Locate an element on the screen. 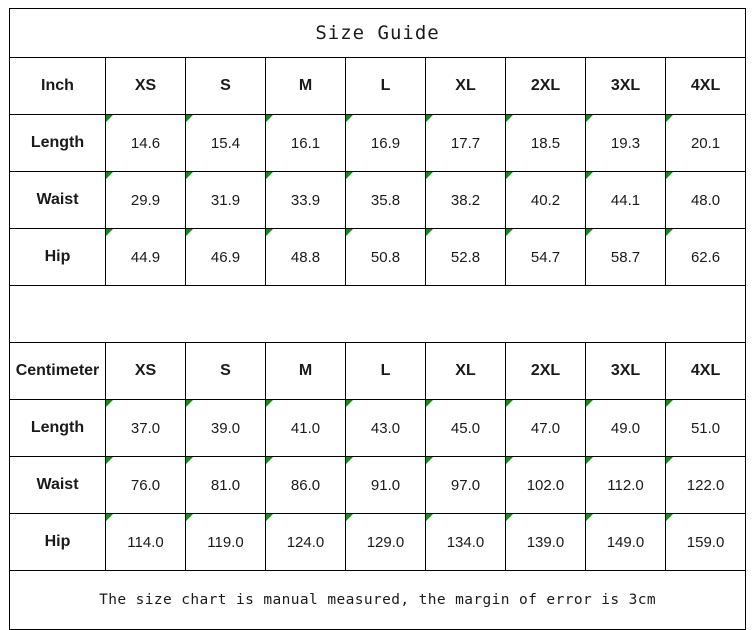  data-cell: 139.0 is located at coordinates (545, 542).